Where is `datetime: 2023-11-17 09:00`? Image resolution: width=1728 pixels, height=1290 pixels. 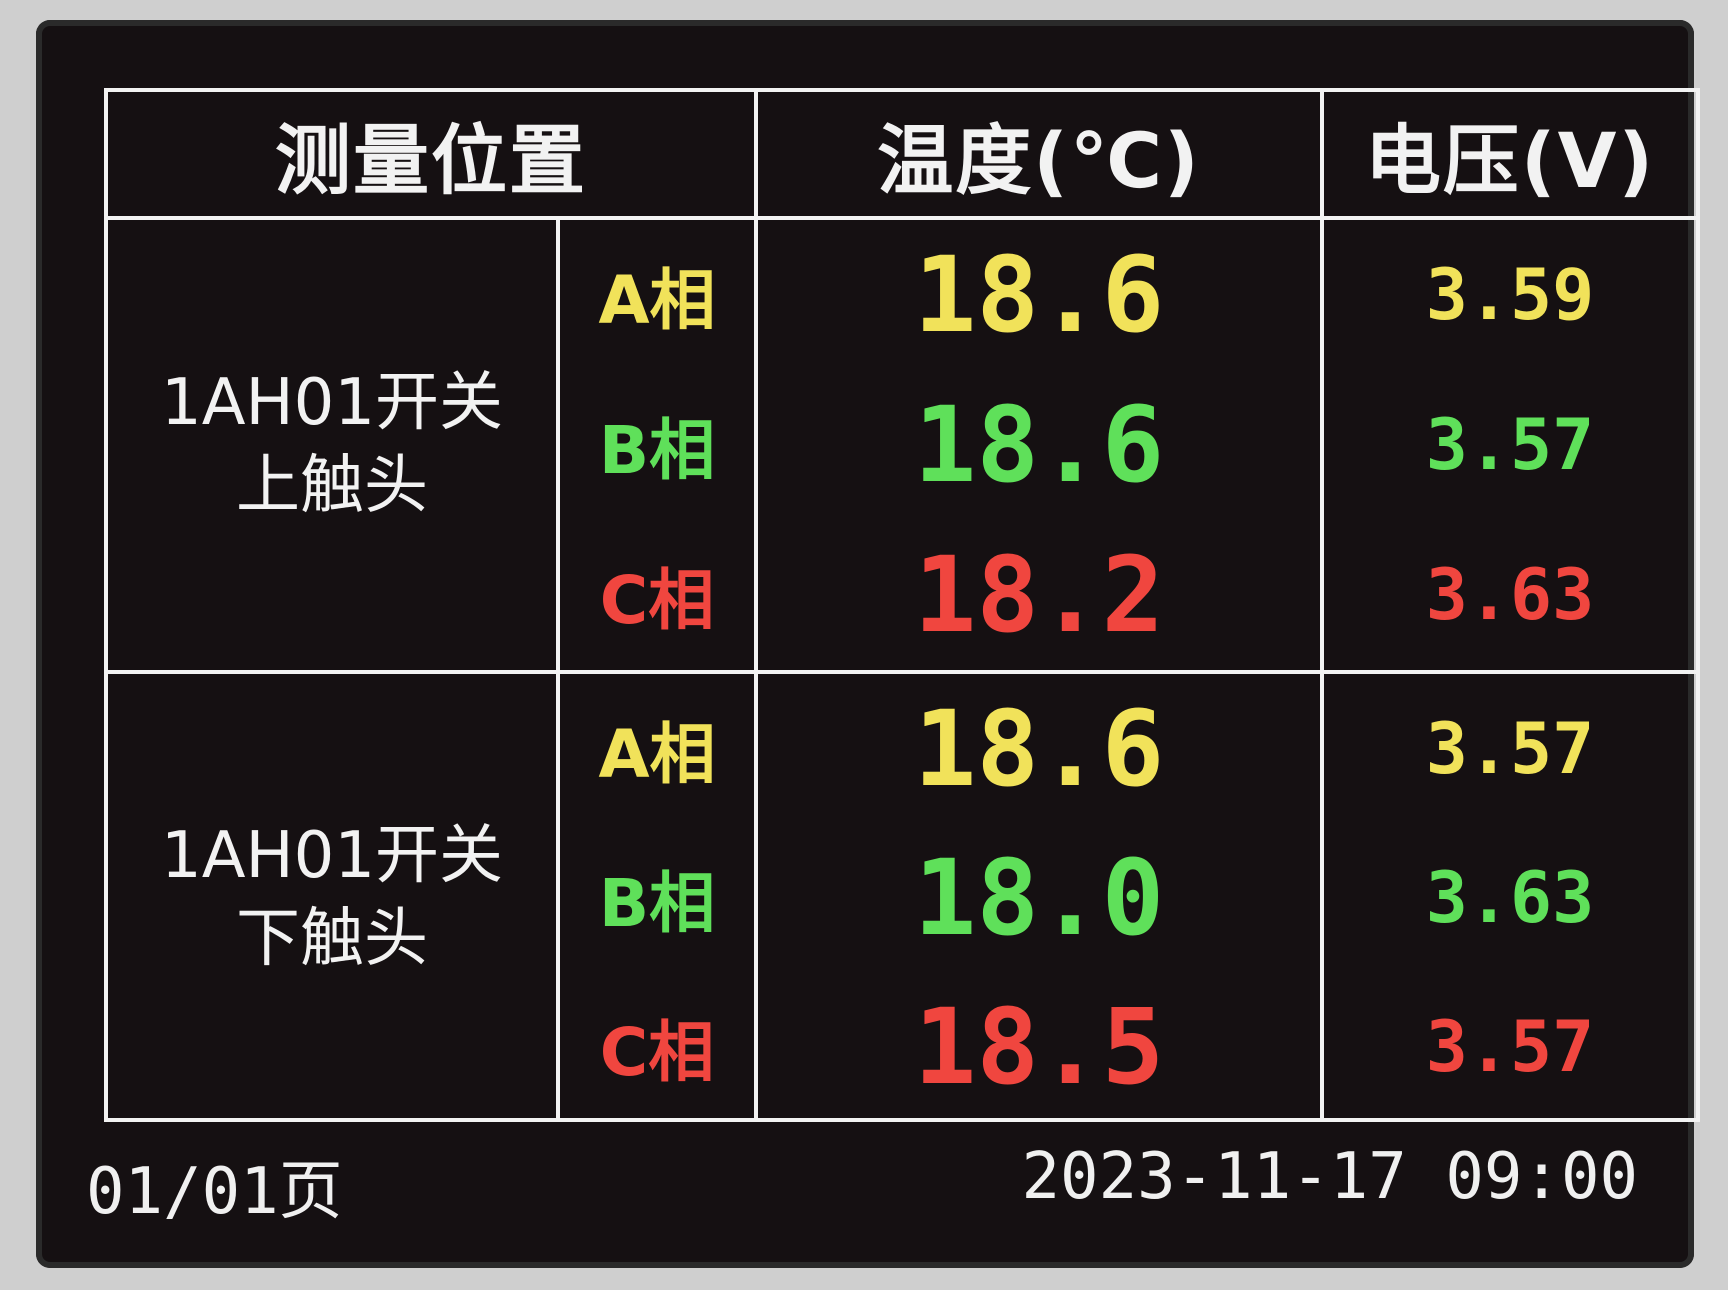 datetime: 2023-11-17 09:00 is located at coordinates (1330, 1177).